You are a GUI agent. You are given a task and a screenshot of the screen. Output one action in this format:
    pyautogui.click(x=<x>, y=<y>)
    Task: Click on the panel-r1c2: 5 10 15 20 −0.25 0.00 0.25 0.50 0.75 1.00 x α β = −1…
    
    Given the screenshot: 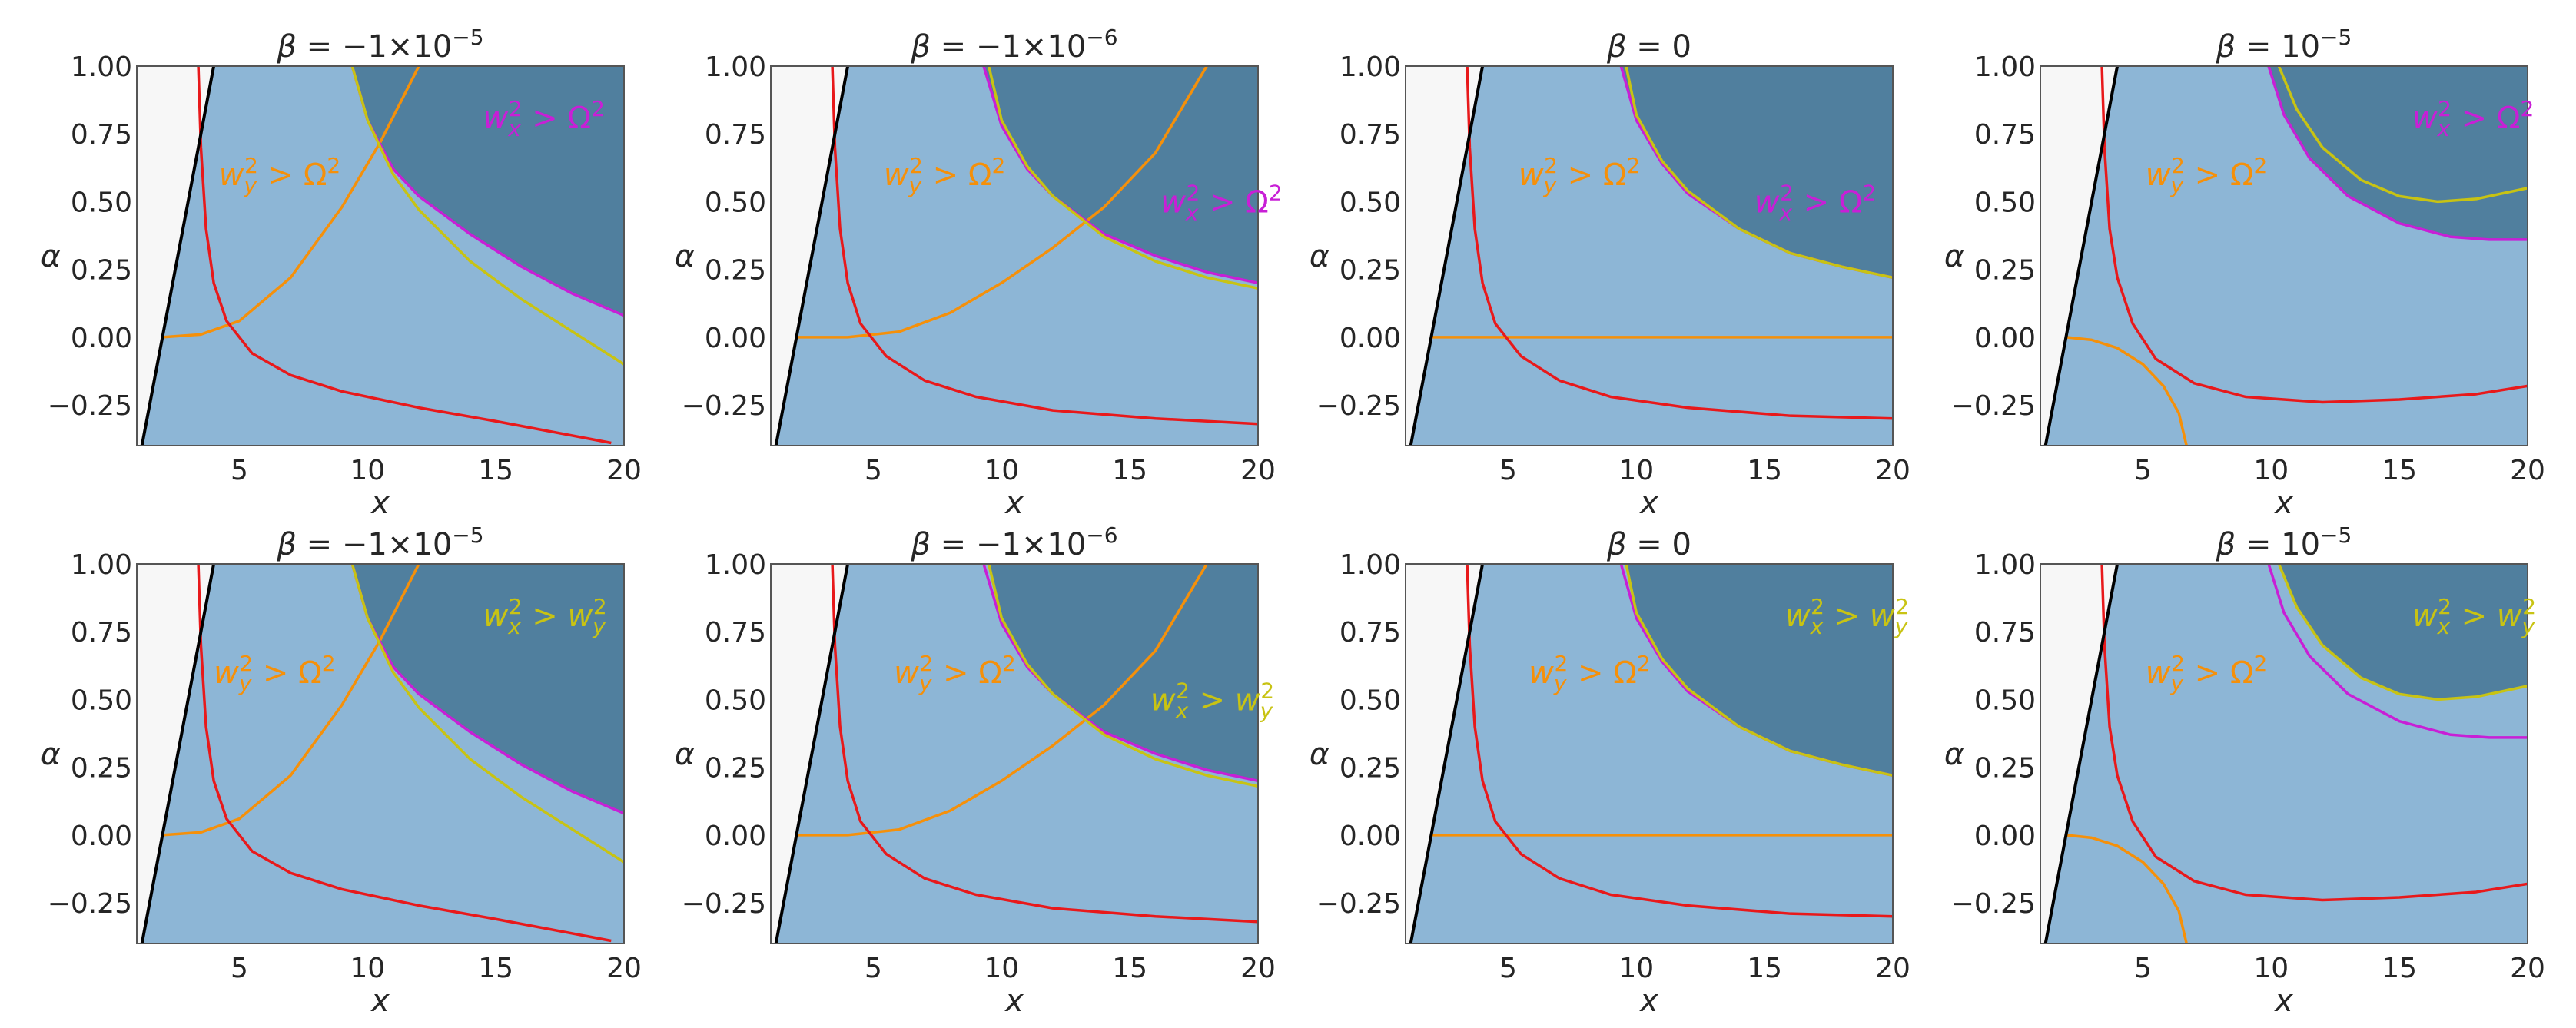 What is the action you would take?
    pyautogui.click(x=979, y=273)
    